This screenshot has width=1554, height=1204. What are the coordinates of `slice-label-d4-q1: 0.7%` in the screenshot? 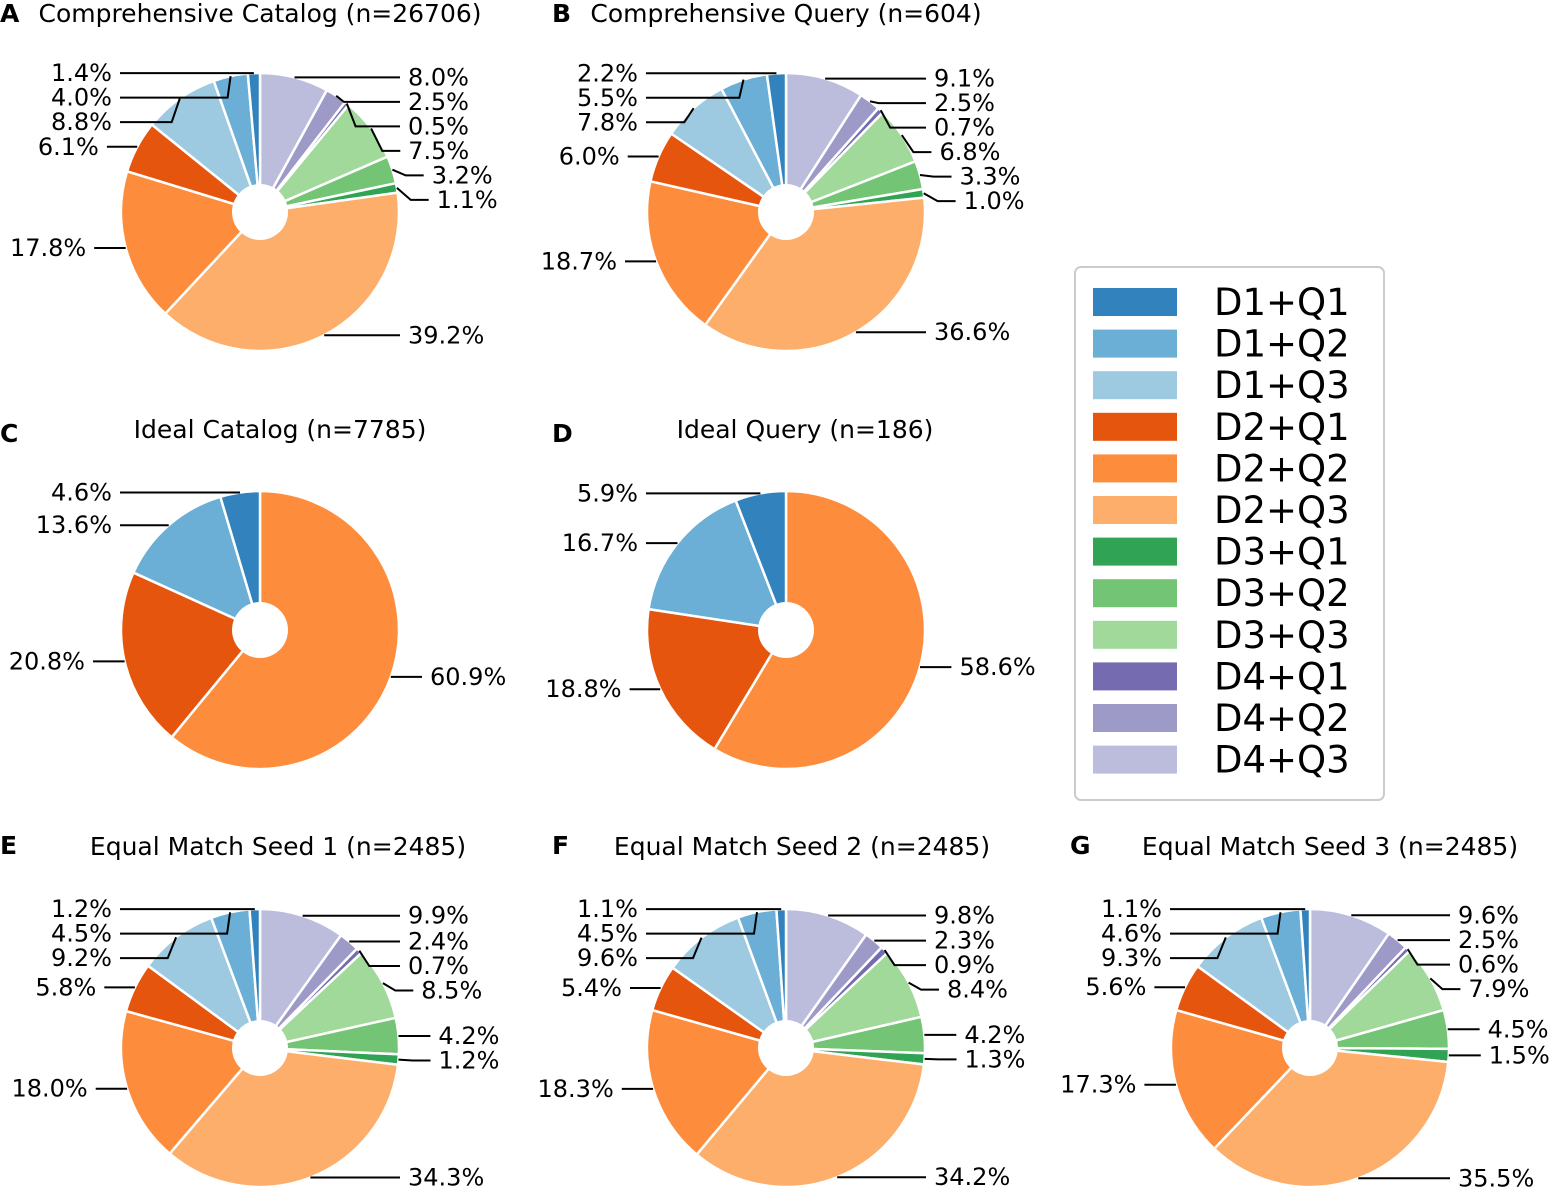 It's located at (438, 966).